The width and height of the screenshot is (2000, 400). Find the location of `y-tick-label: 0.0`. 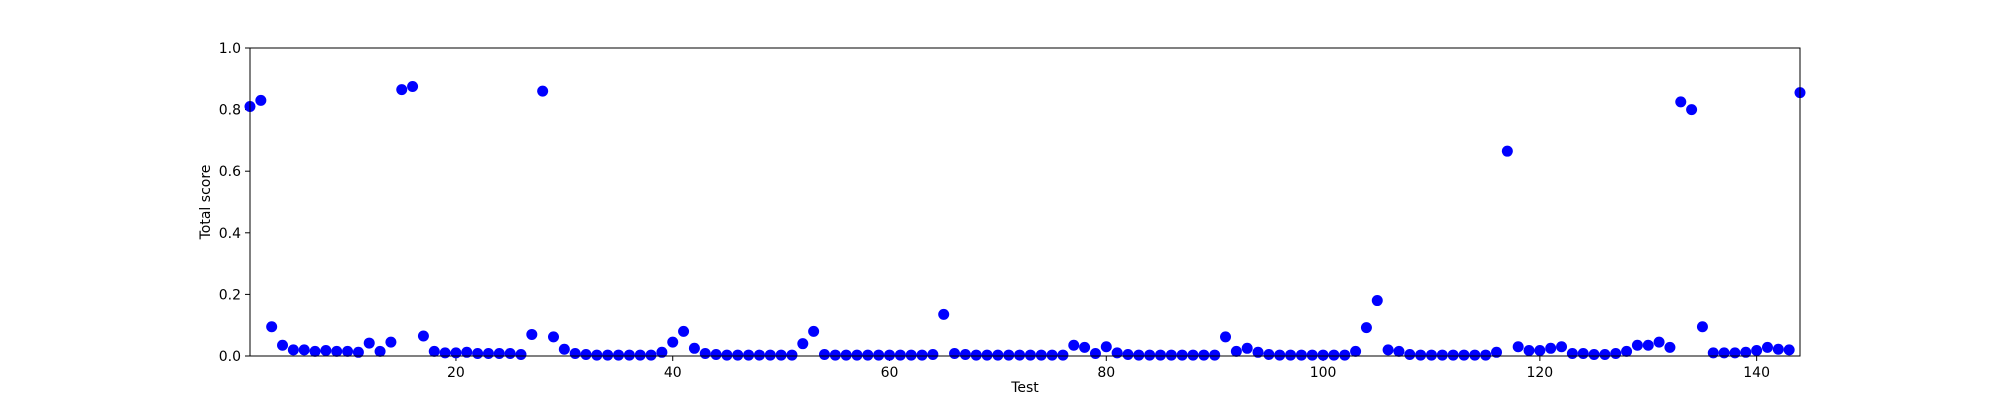

y-tick-label: 0.0 is located at coordinates (230, 357).